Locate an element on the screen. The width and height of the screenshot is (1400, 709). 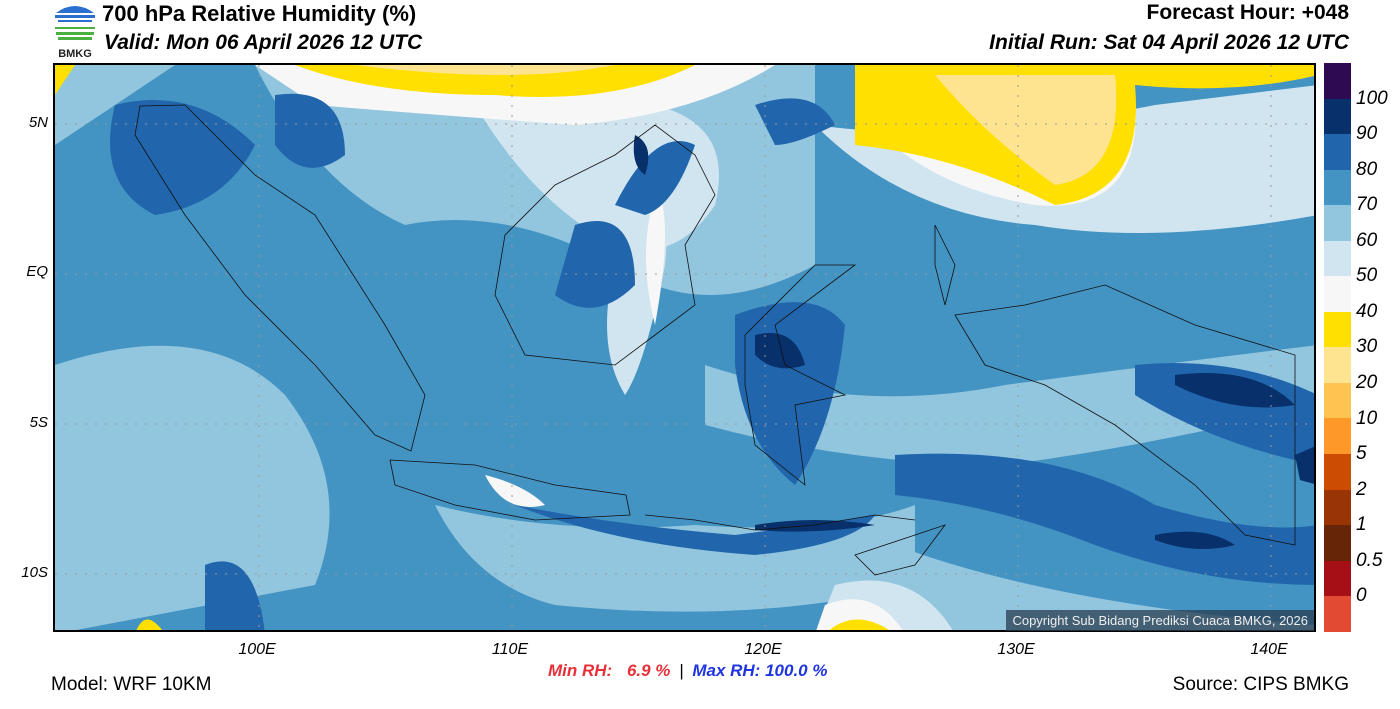
max-rh-value: 100.0 % is located at coordinates (796, 670).